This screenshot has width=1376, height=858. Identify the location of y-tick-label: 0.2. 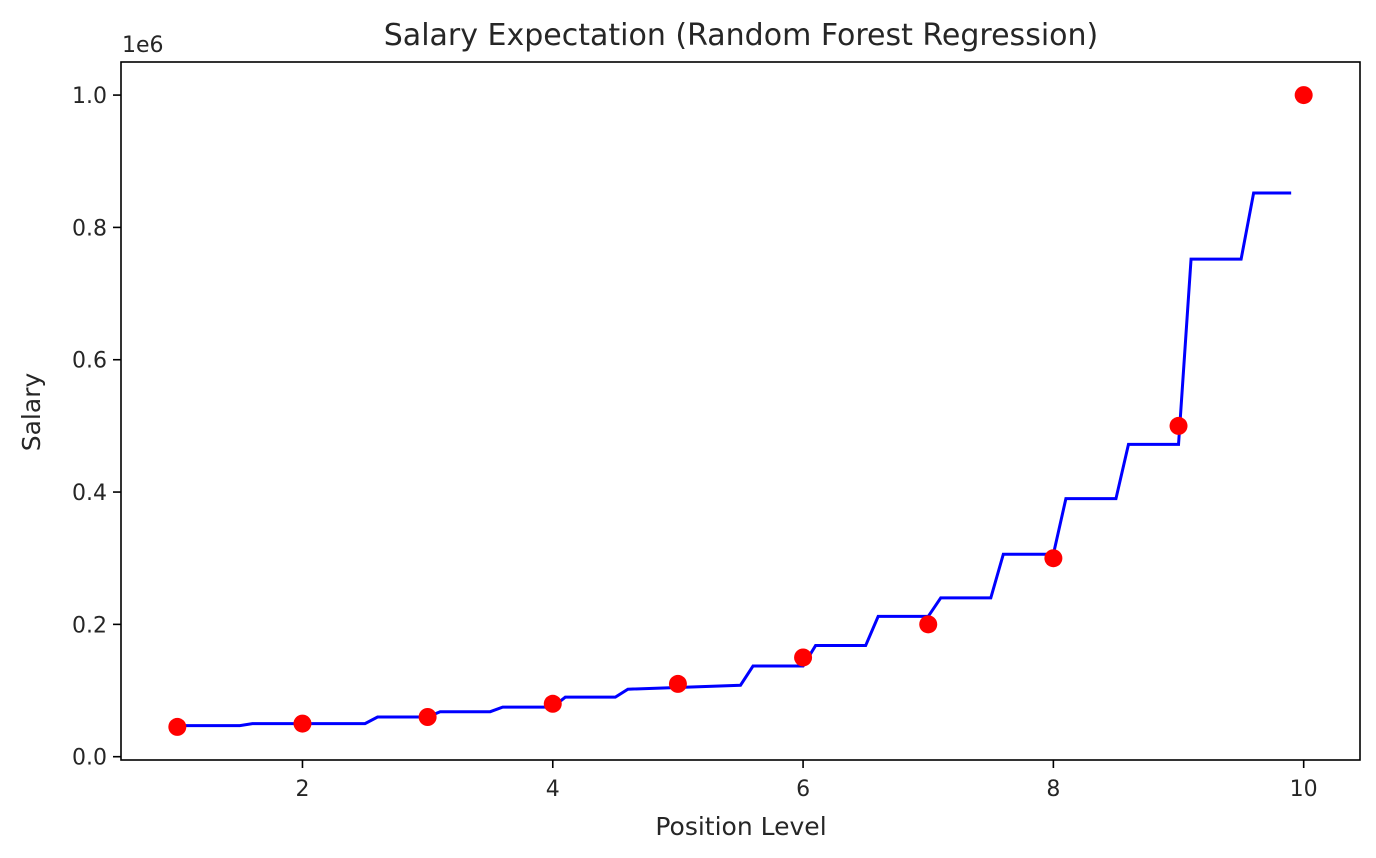
(89, 625).